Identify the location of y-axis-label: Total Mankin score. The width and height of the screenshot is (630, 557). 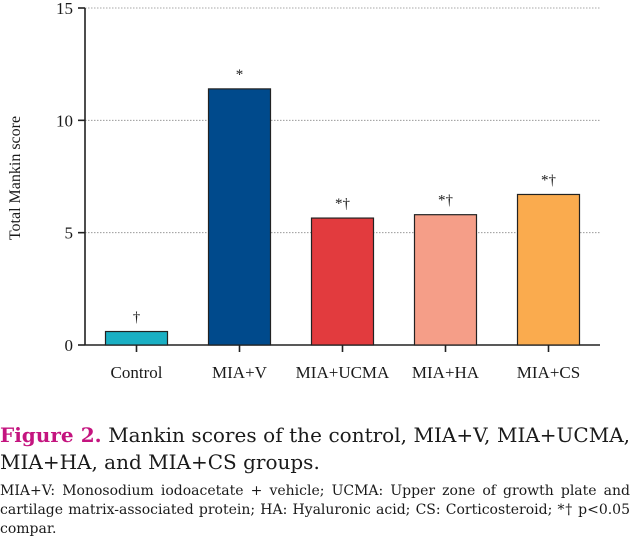
(15, 178).